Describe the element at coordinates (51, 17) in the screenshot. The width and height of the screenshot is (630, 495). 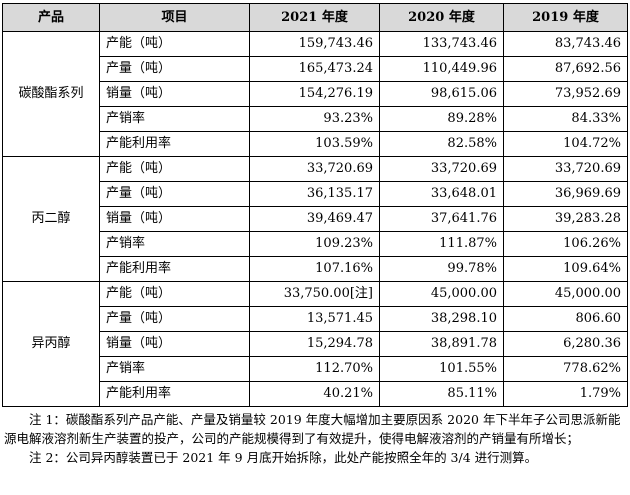
I see `header-product: 产品` at that location.